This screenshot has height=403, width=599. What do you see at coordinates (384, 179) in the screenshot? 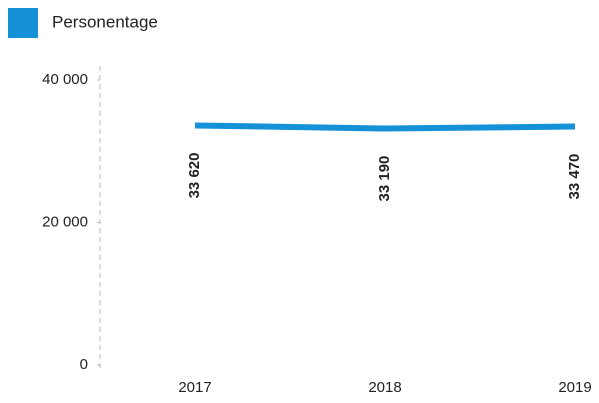
I see `value-label: 33 190` at bounding box center [384, 179].